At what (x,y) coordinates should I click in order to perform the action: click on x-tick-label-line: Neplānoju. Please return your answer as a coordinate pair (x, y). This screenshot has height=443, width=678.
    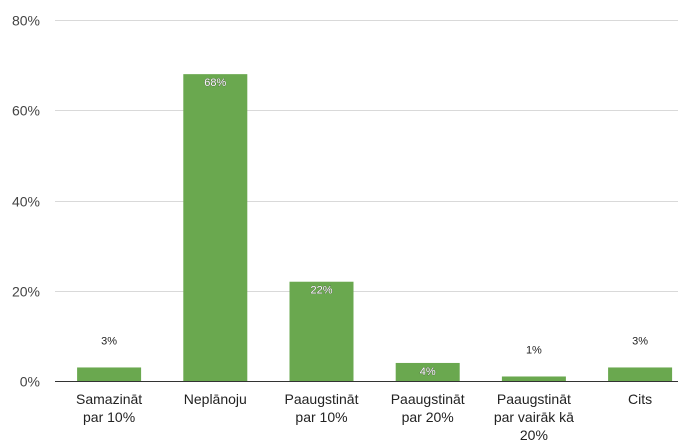
    Looking at the image, I should click on (215, 399).